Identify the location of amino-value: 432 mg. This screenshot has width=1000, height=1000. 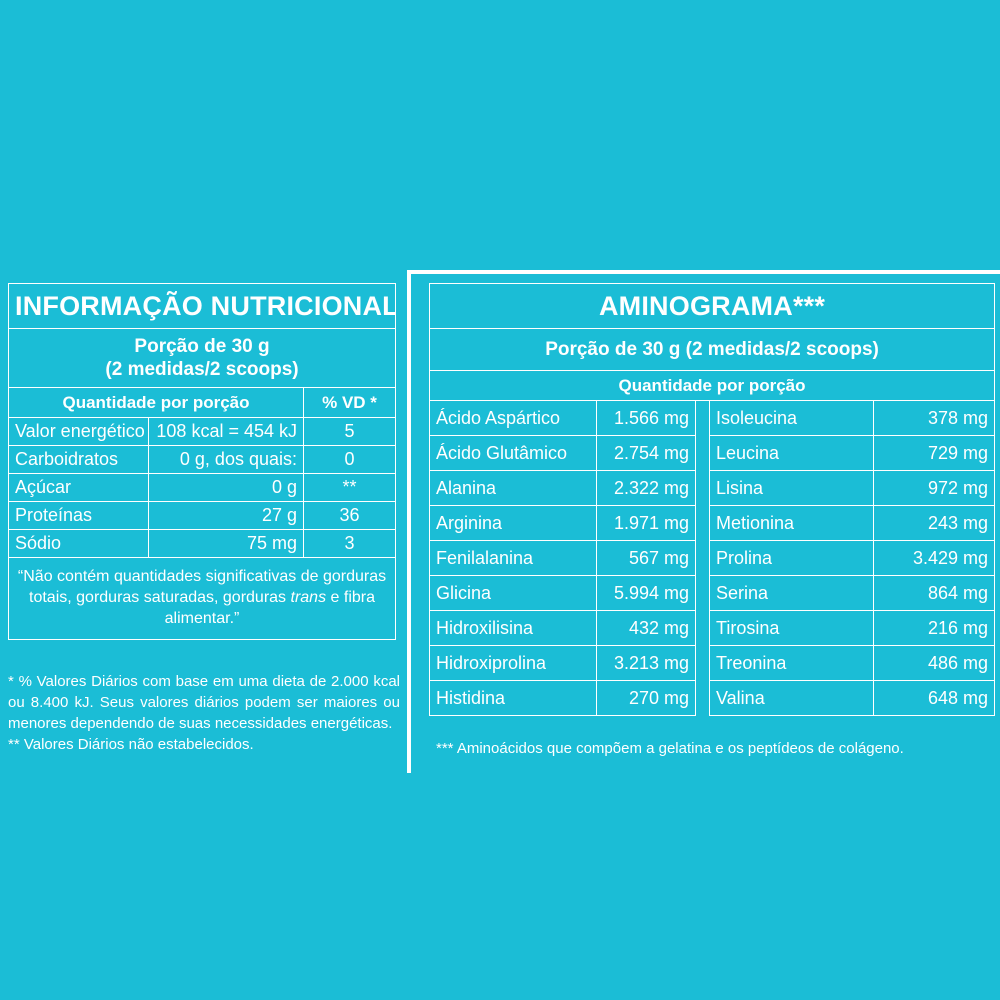
(646, 628).